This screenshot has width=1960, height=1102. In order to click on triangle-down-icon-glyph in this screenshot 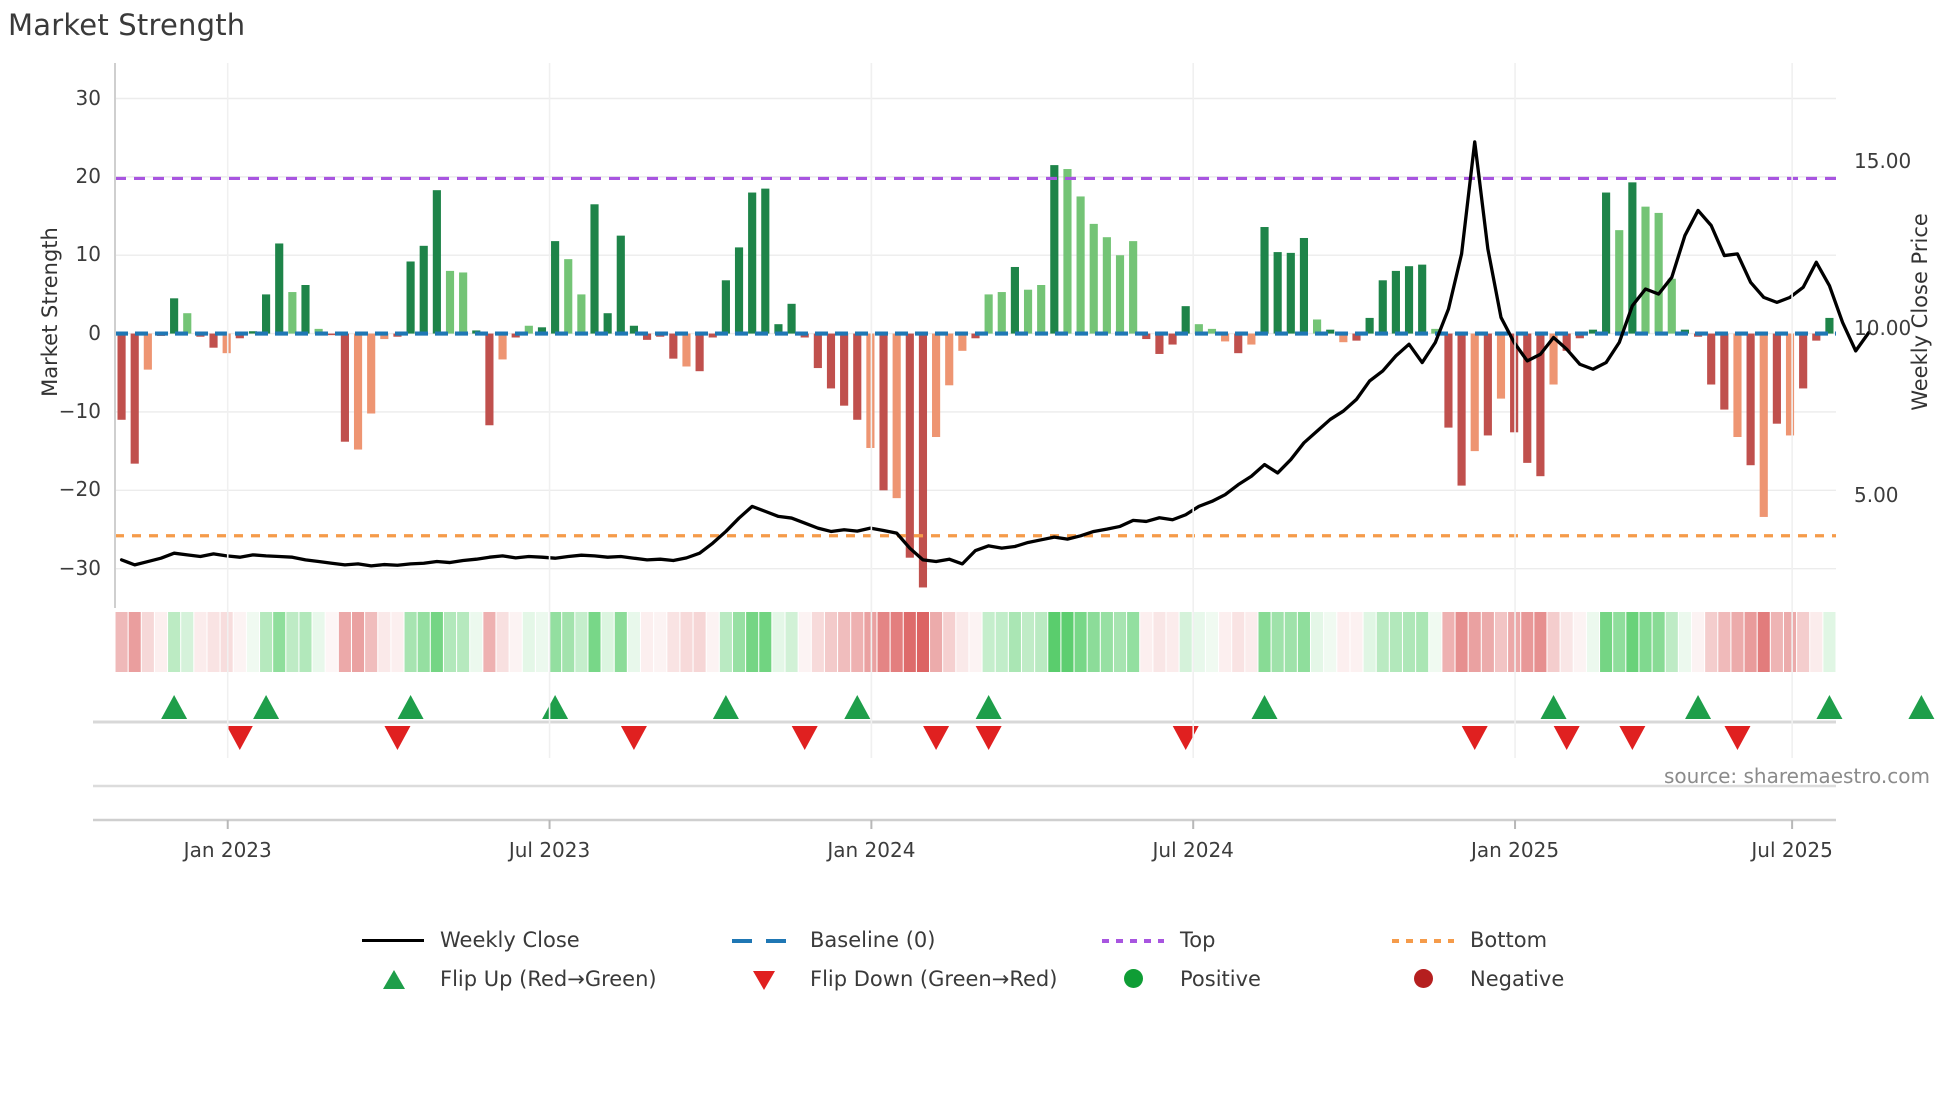, I will do `click(764, 980)`.